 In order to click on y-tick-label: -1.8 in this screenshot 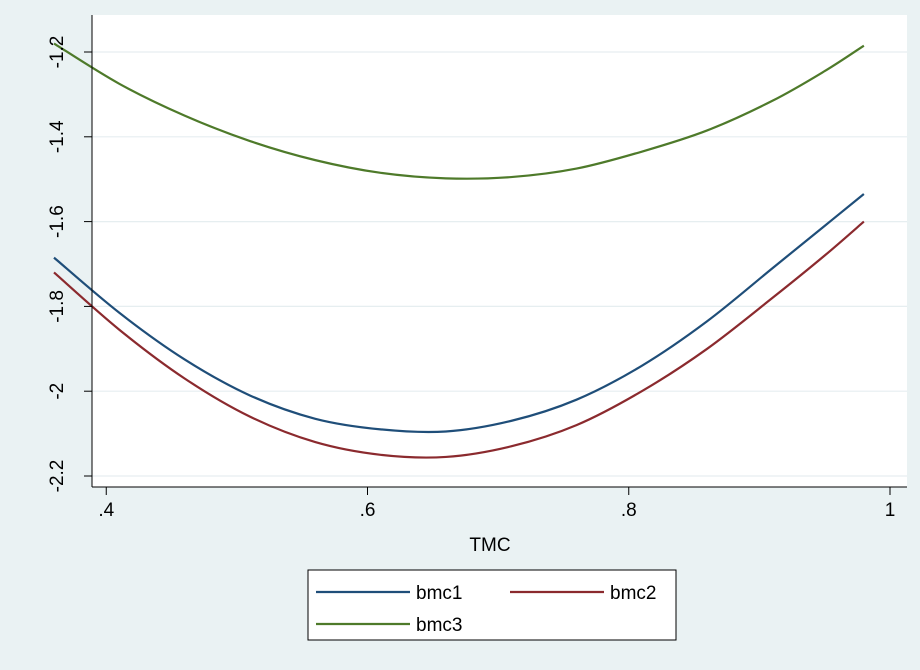, I will do `click(57, 306)`.